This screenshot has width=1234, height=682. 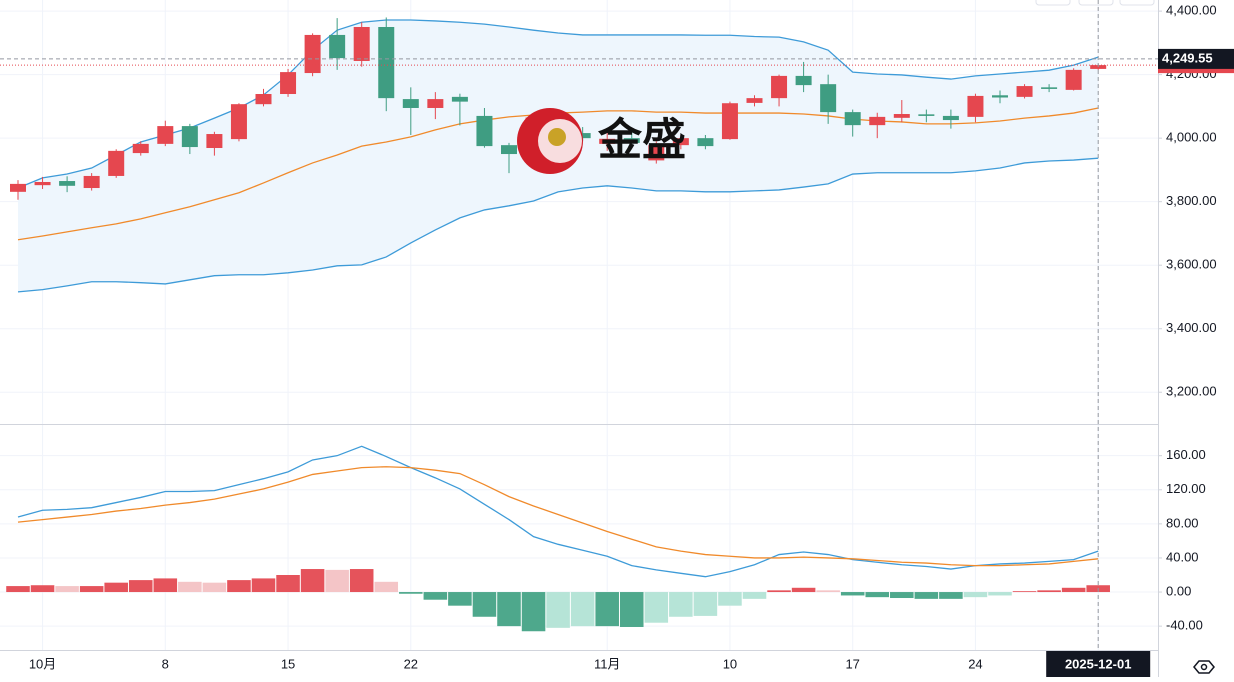 What do you see at coordinates (1191, 264) in the screenshot?
I see `y-tick-label: 3,600.00` at bounding box center [1191, 264].